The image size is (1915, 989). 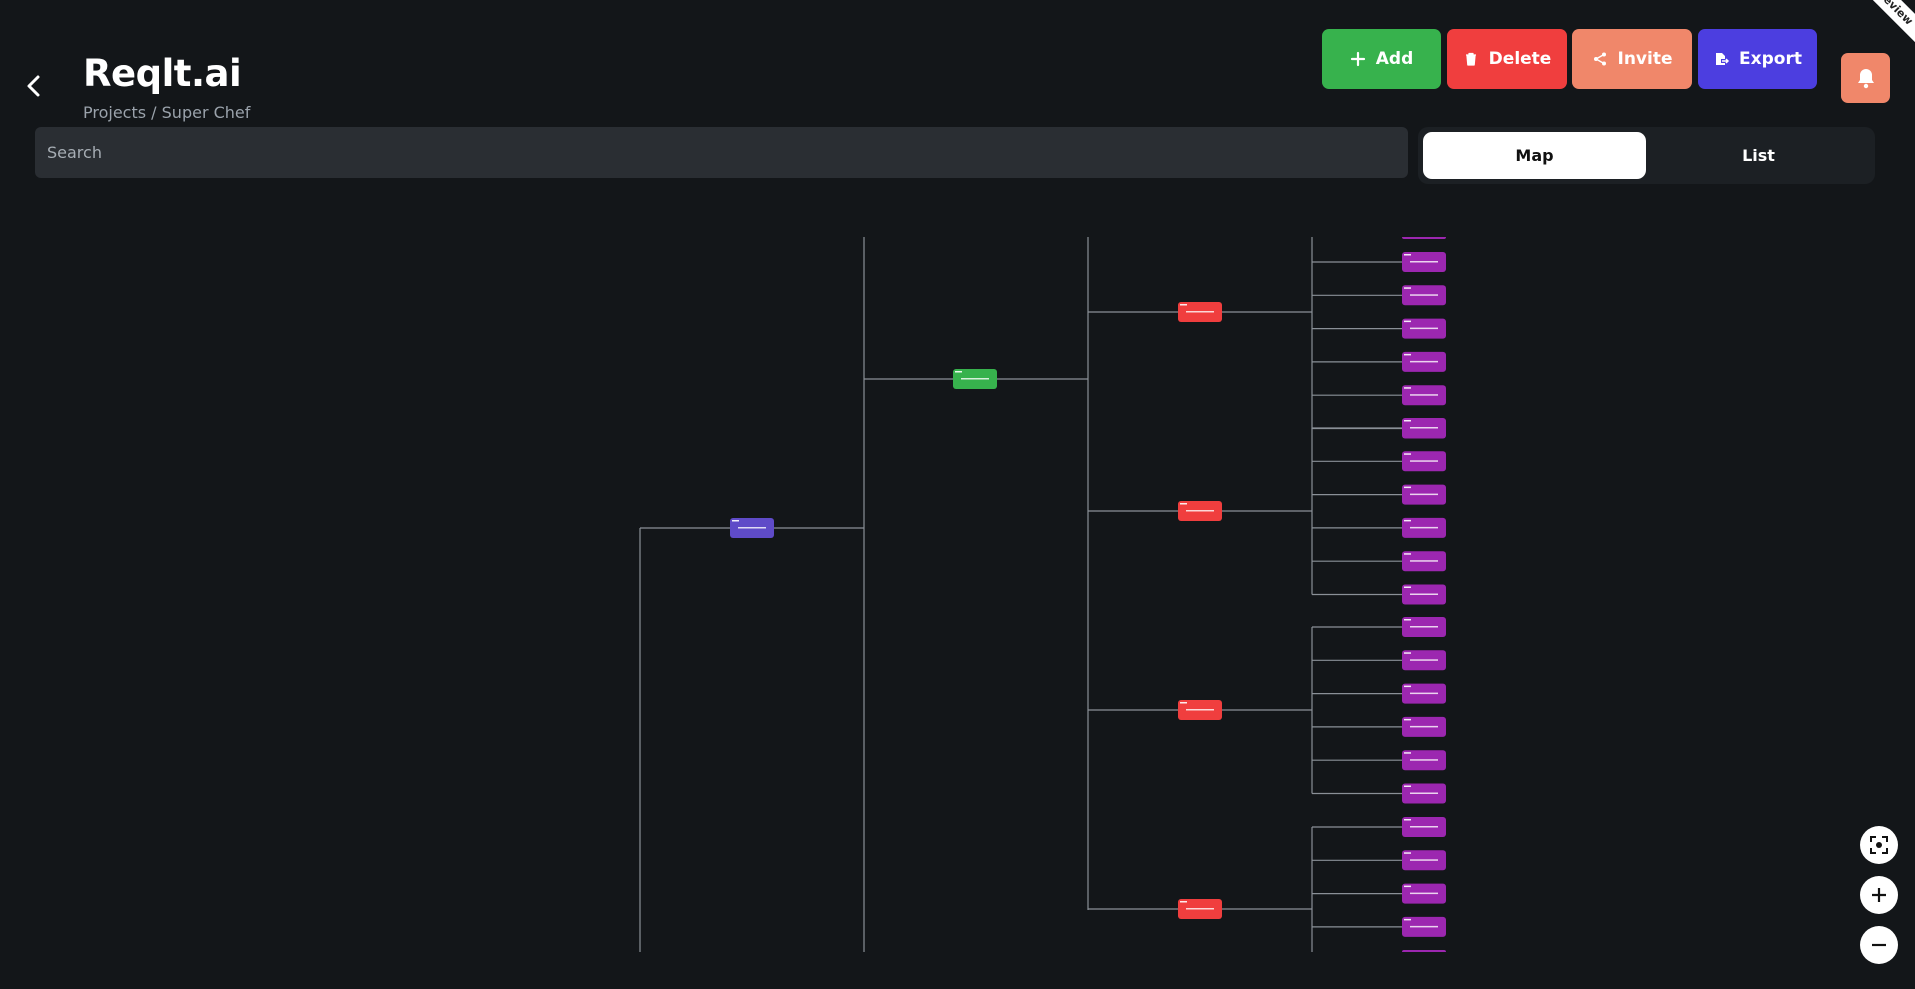 I want to click on add-button: Add, so click(x=1381, y=59).